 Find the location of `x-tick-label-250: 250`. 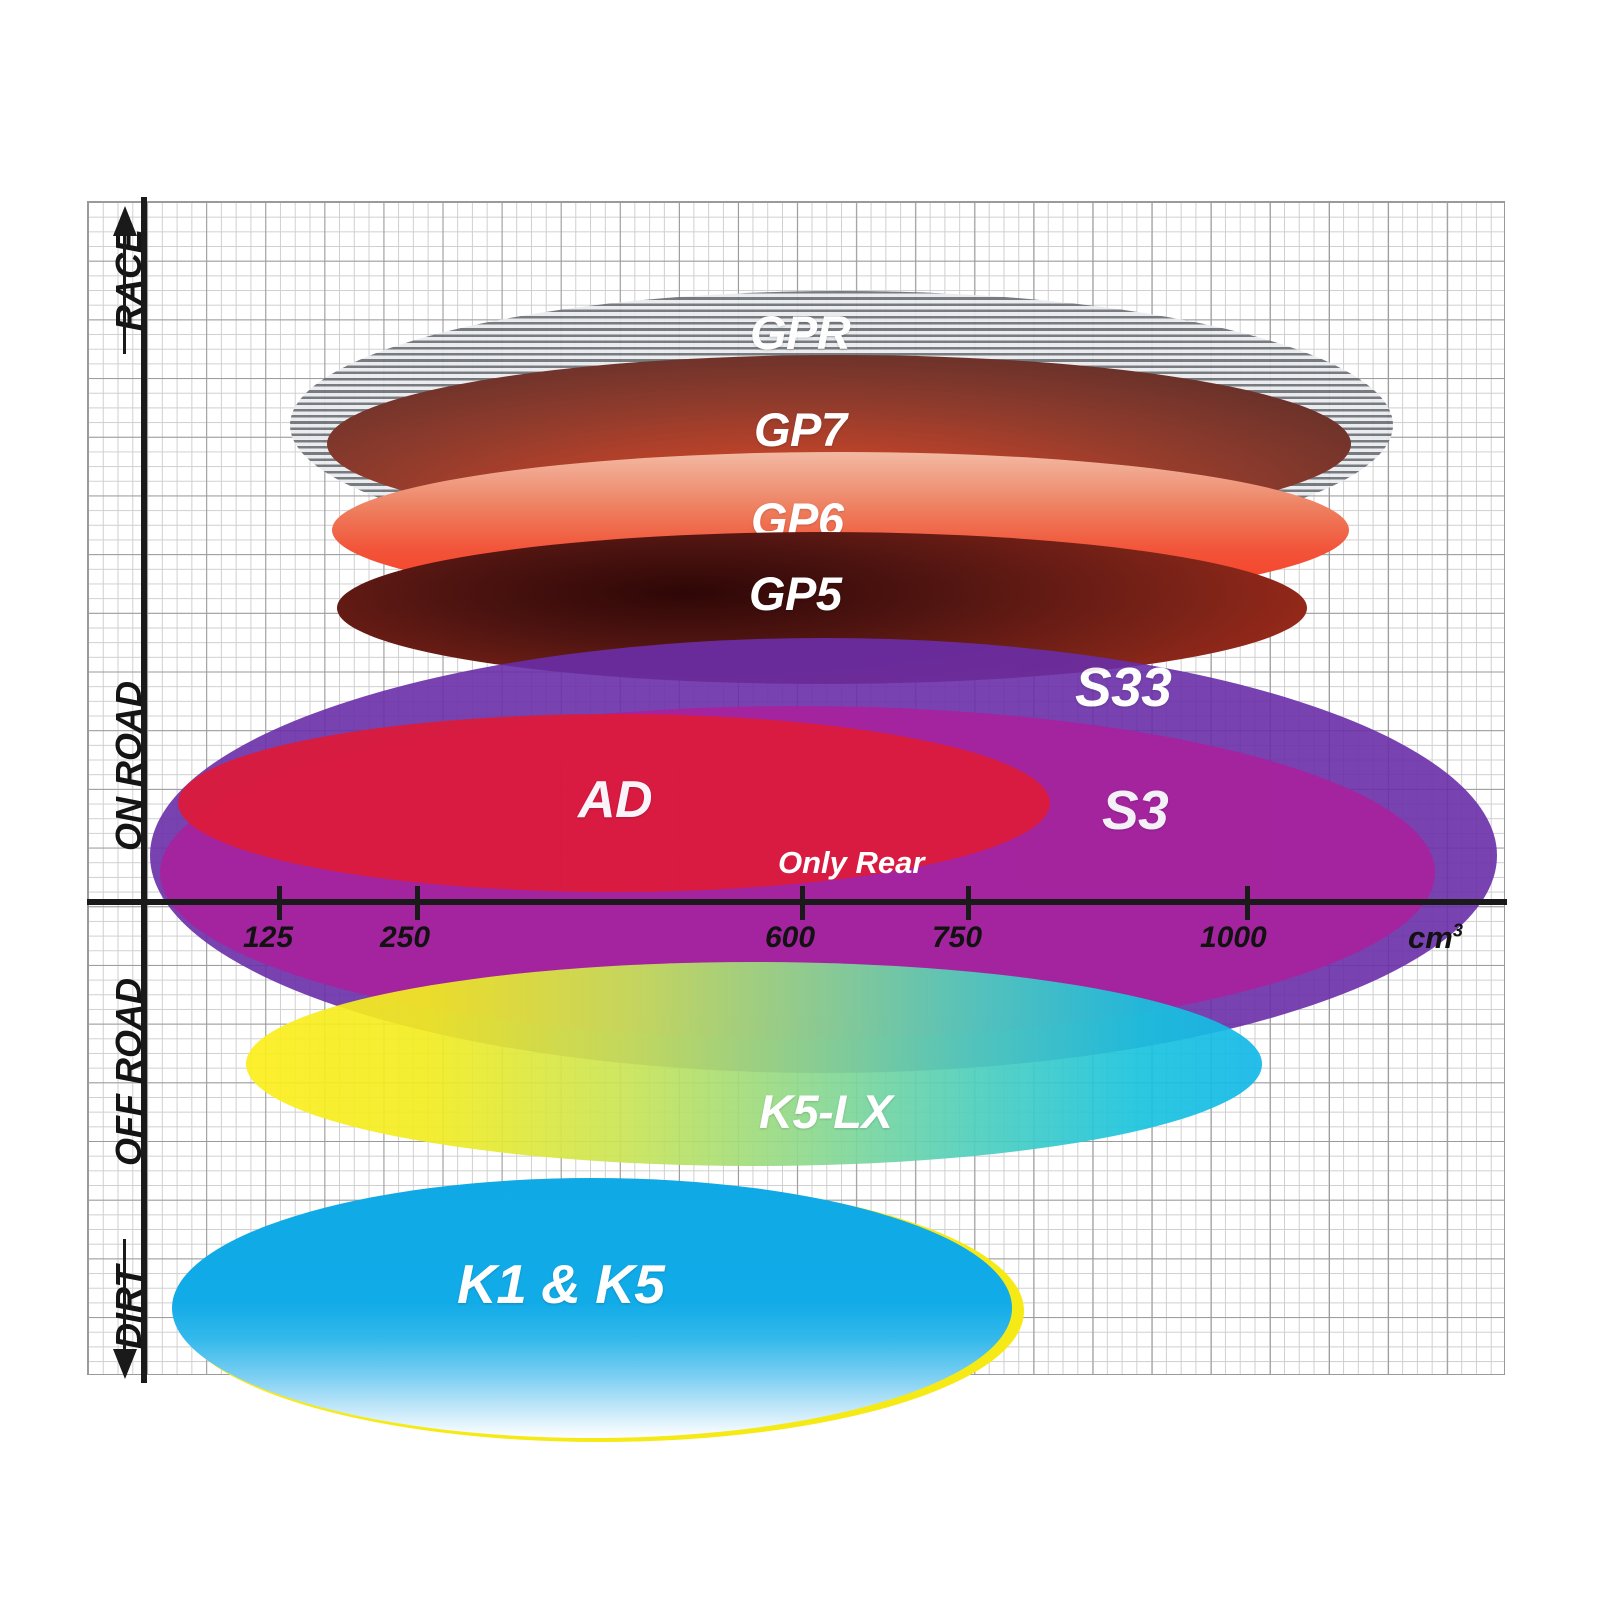

x-tick-label-250: 250 is located at coordinates (405, 937).